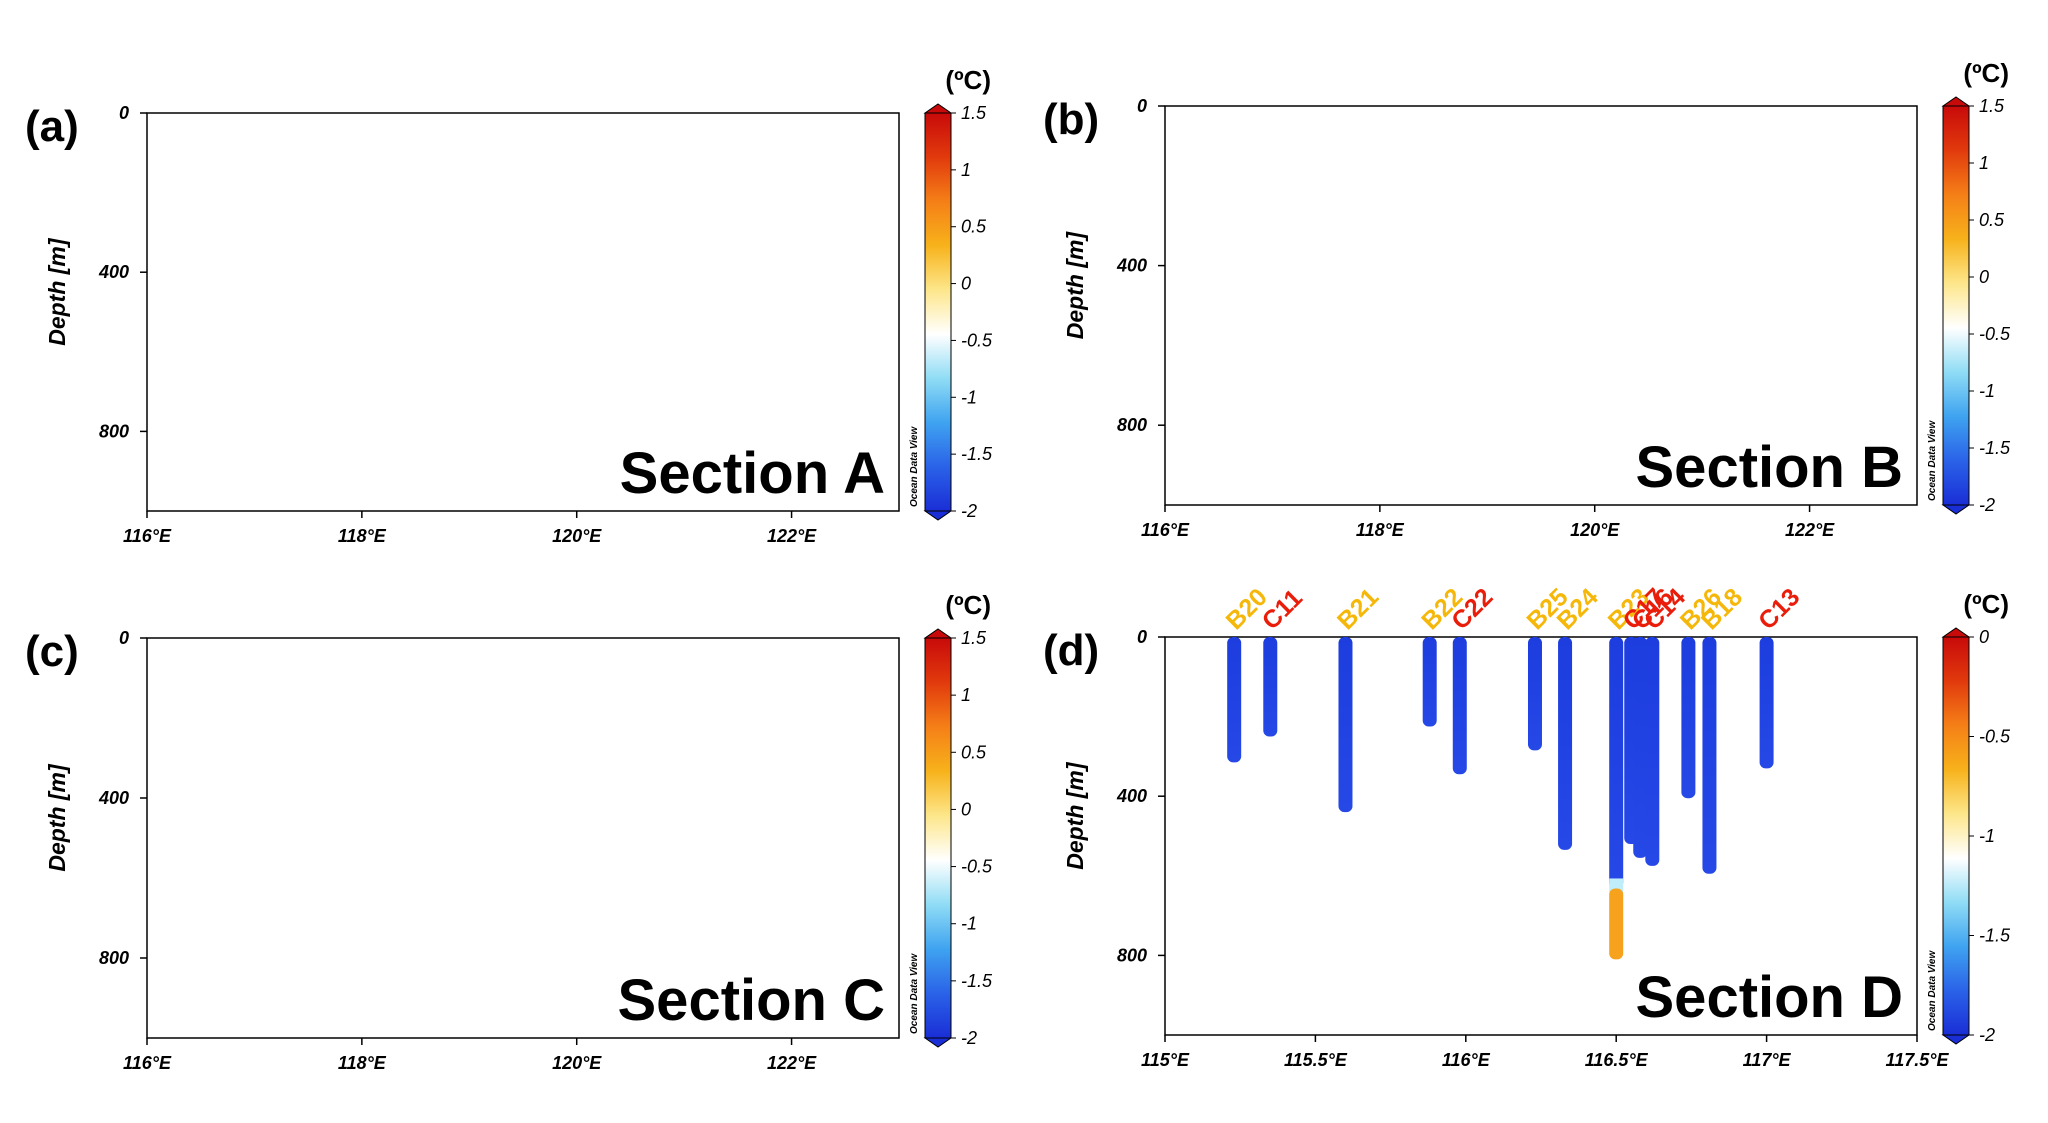 This screenshot has height=1123, width=2048. I want to click on station-column-b22, so click(1429, 682).